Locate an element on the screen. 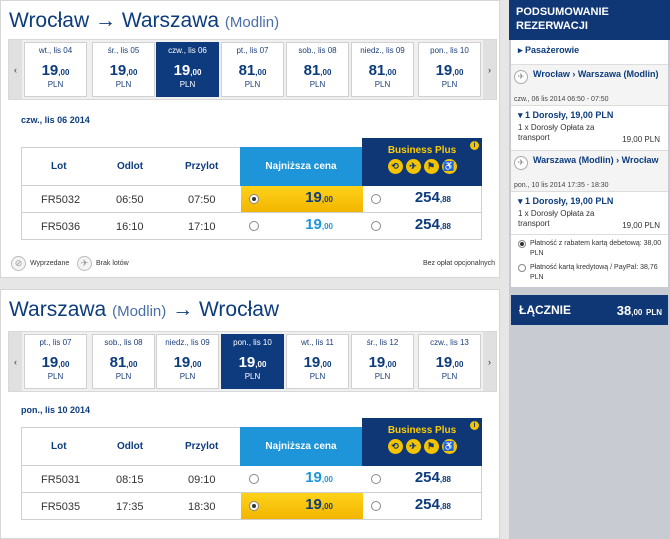  date-option: pt., lis 07 81,00 PLN is located at coordinates (252, 69).